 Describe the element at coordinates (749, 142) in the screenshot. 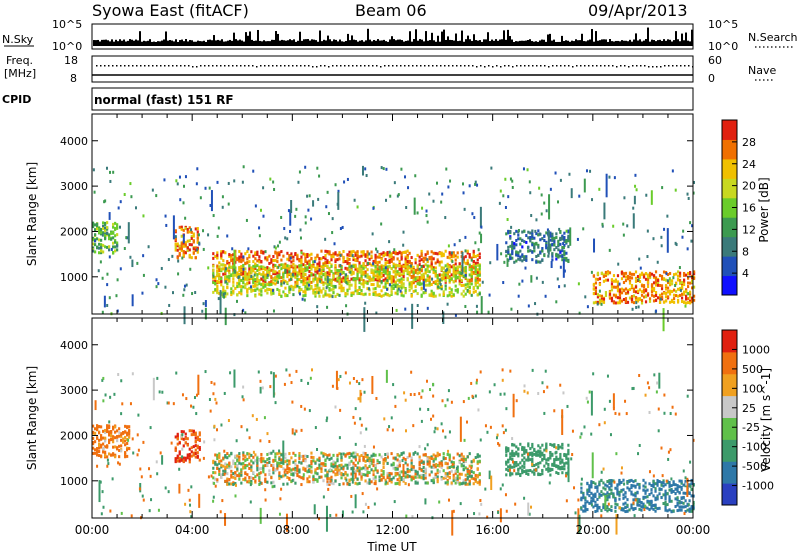

I see `colorbar-tick-label: 28` at that location.